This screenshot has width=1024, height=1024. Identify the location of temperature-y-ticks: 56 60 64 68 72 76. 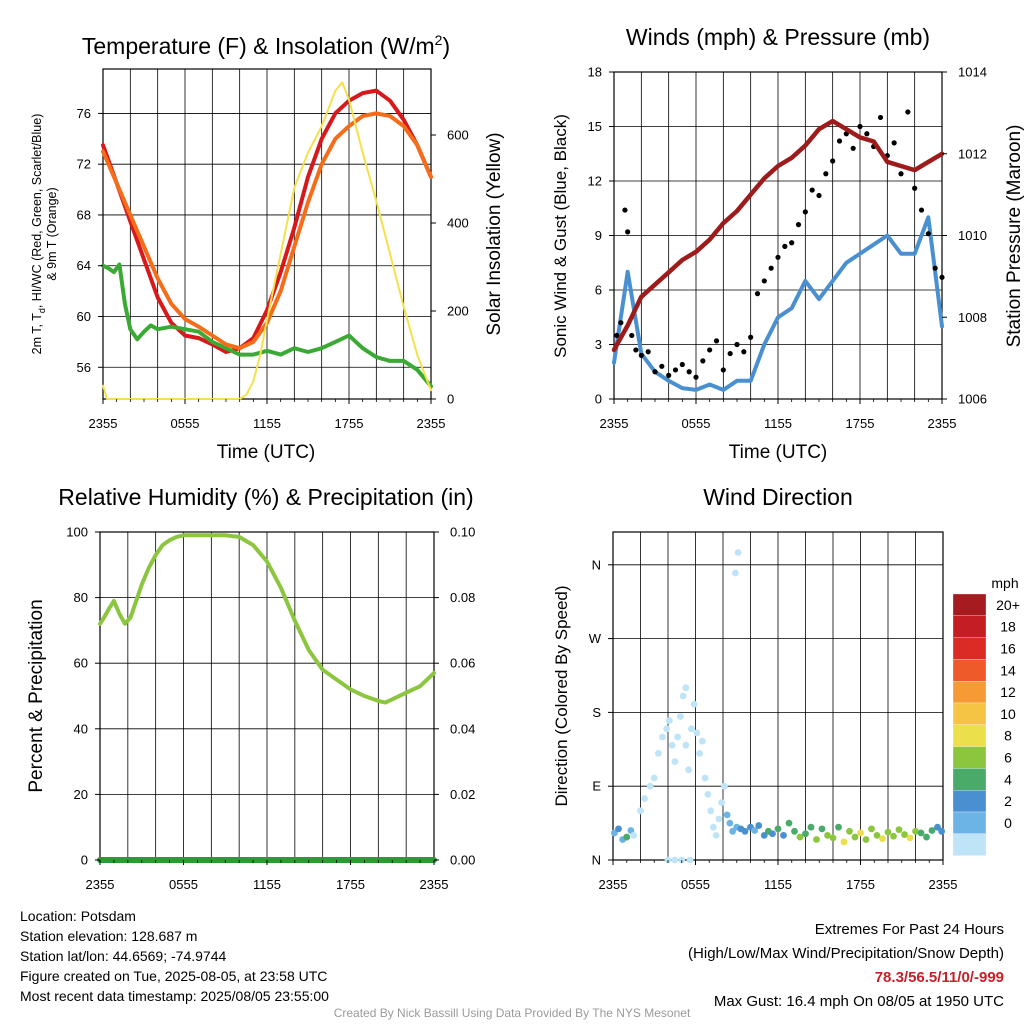
(90, 240).